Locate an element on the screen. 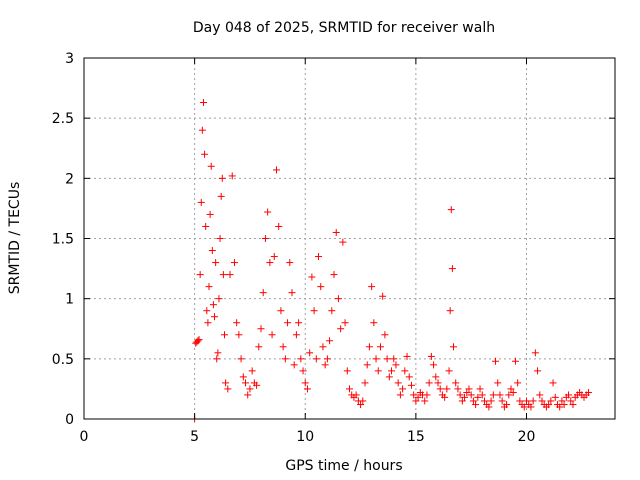 The image size is (640, 480). y-tick-label: 1 is located at coordinates (69, 300).